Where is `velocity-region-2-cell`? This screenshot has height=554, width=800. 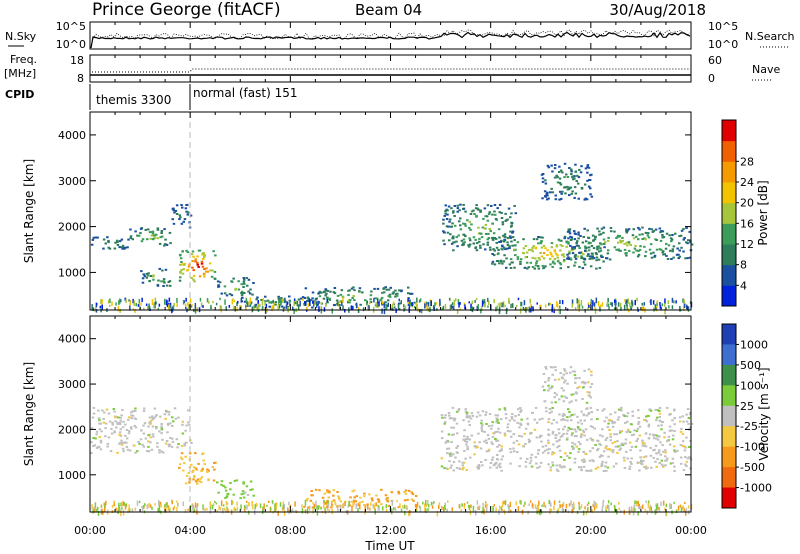
velocity-region-2-cell is located at coordinates (248, 495).